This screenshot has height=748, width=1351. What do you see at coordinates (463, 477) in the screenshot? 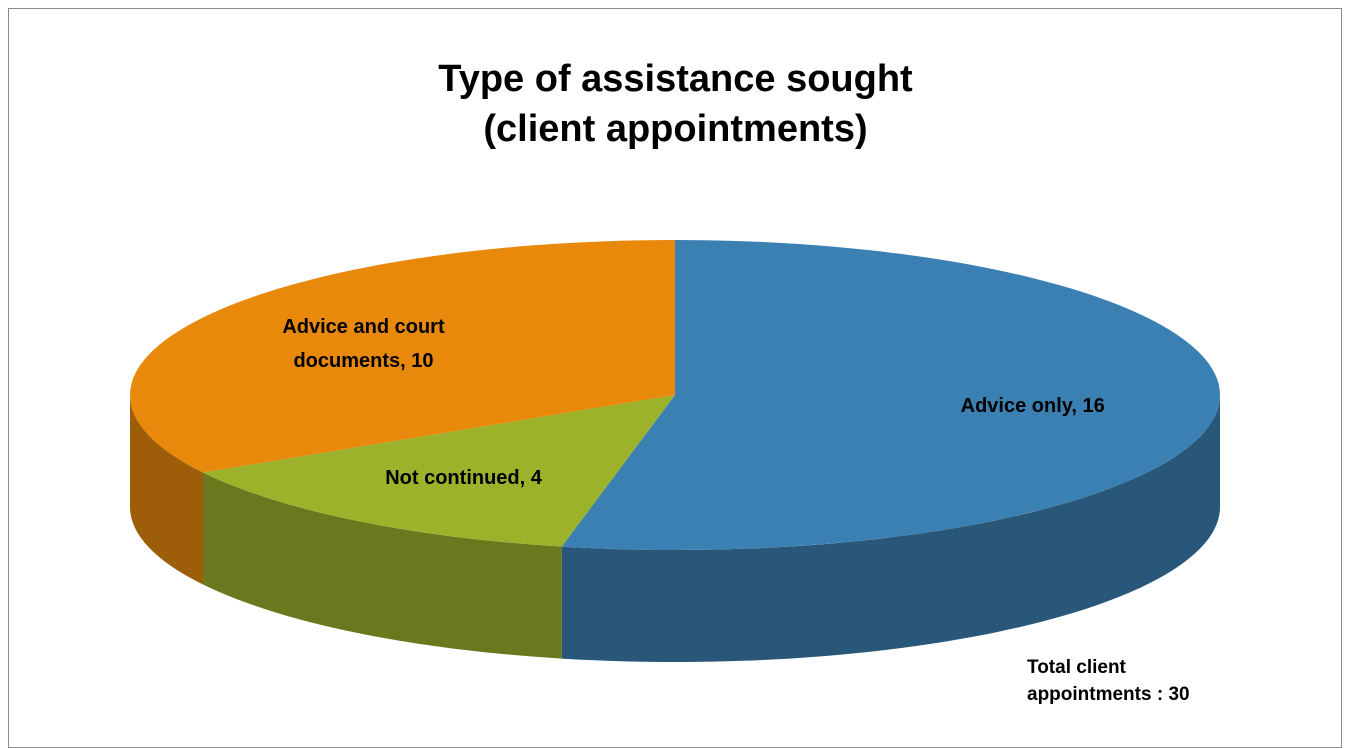
I see `data-label: Not continued, 4` at bounding box center [463, 477].